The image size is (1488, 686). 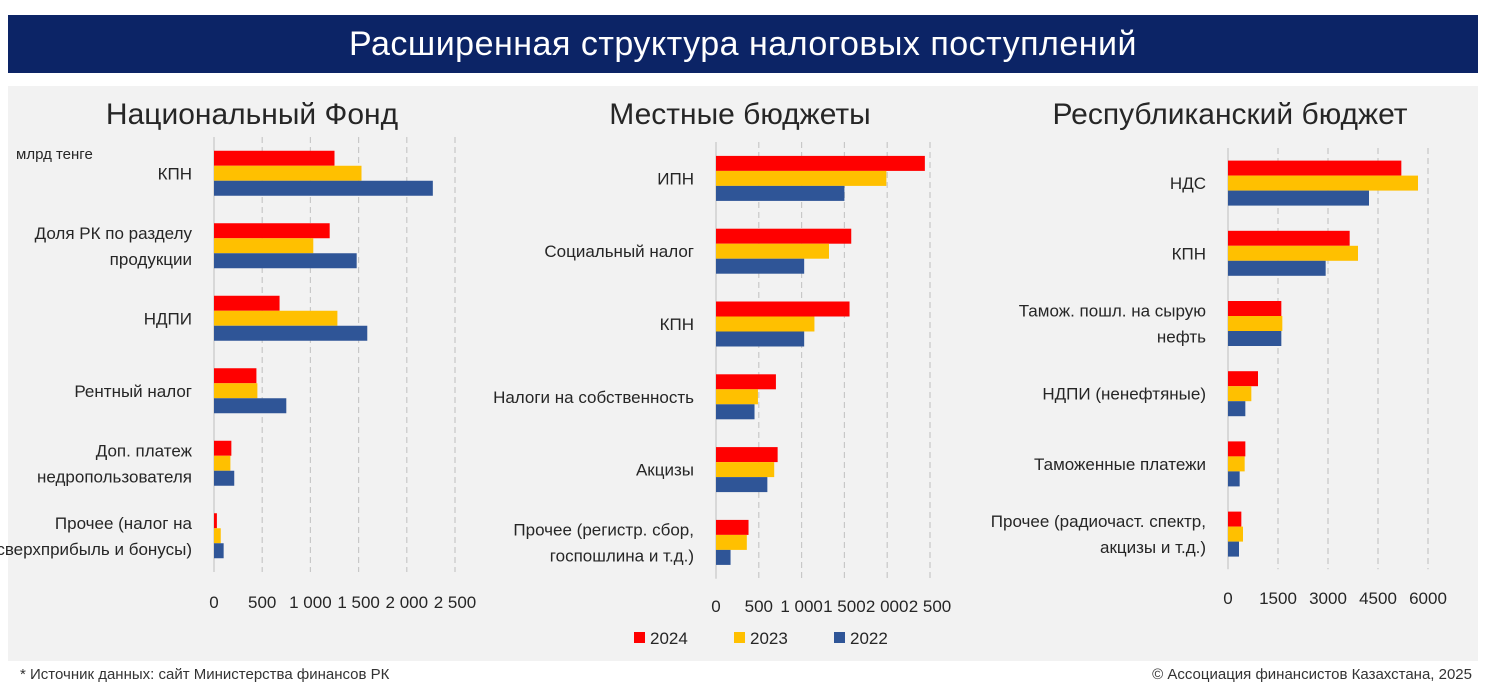 What do you see at coordinates (1278, 598) in the screenshot?
I see `tick-label: 1500` at bounding box center [1278, 598].